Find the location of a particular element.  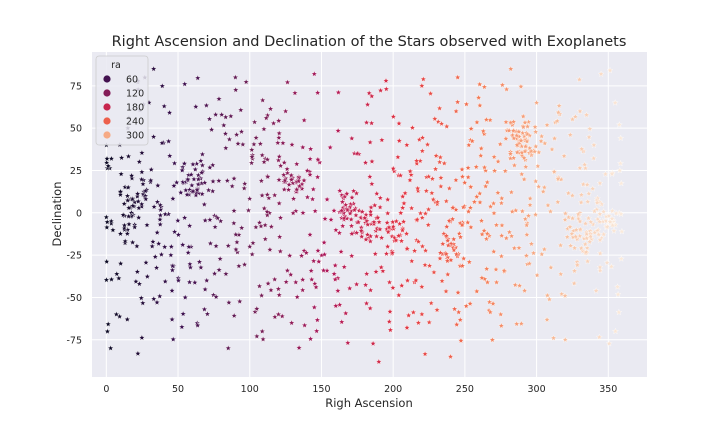

x-tick-label: 350 is located at coordinates (608, 389).